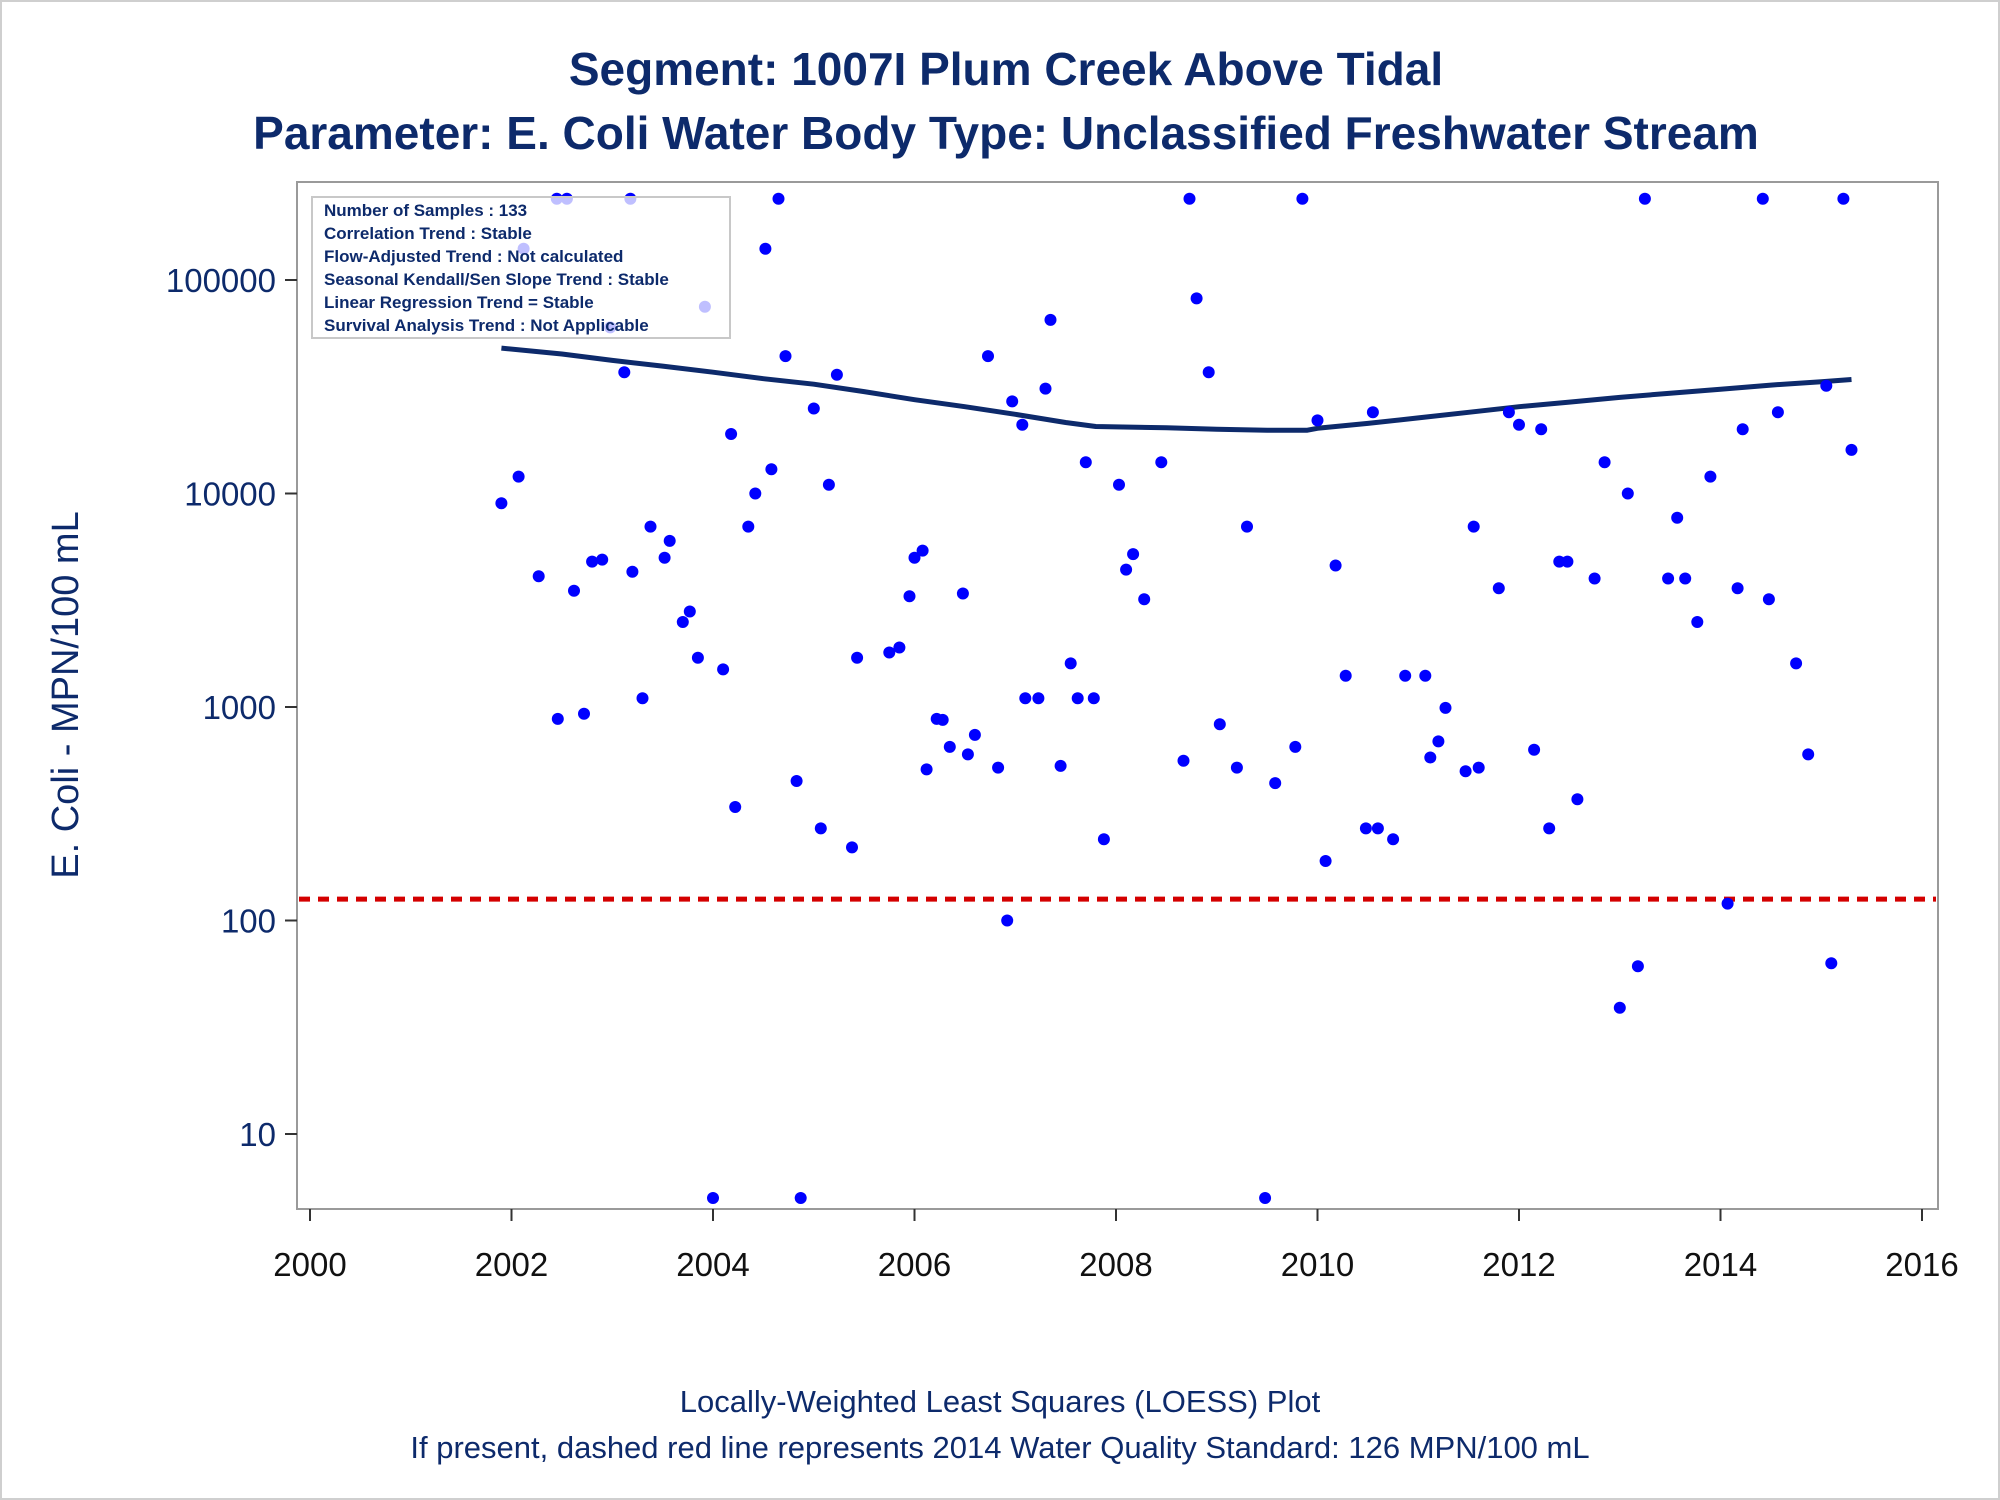 Image resolution: width=2000 pixels, height=1500 pixels. Describe the element at coordinates (1176, 389) in the screenshot. I see `loess-line` at that location.